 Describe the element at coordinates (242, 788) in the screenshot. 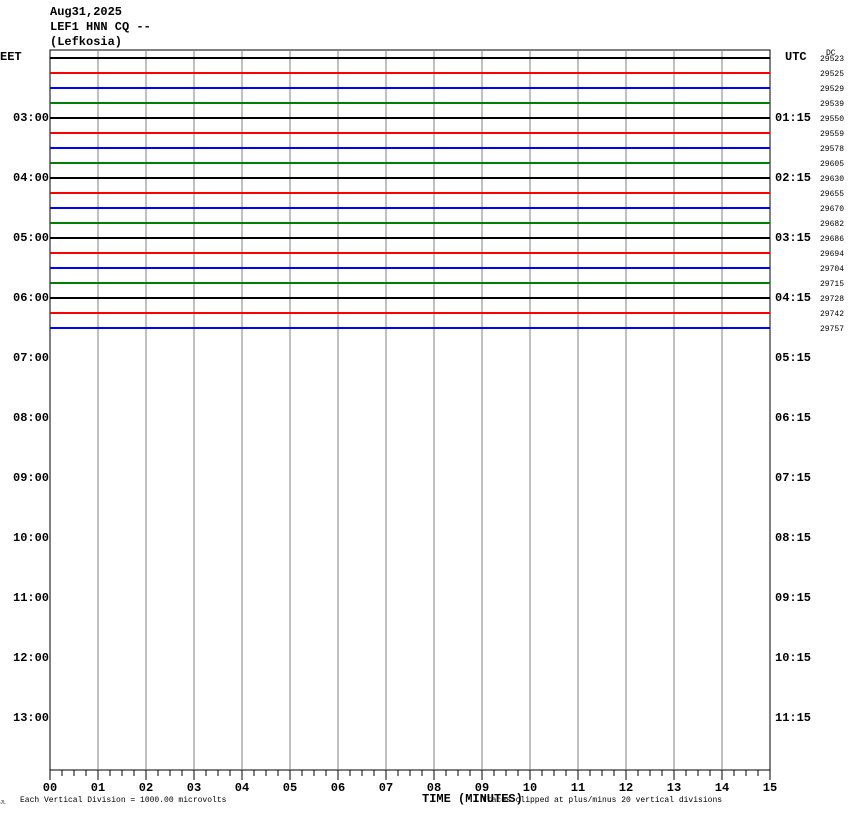

I see `x-tick-label: 04` at that location.